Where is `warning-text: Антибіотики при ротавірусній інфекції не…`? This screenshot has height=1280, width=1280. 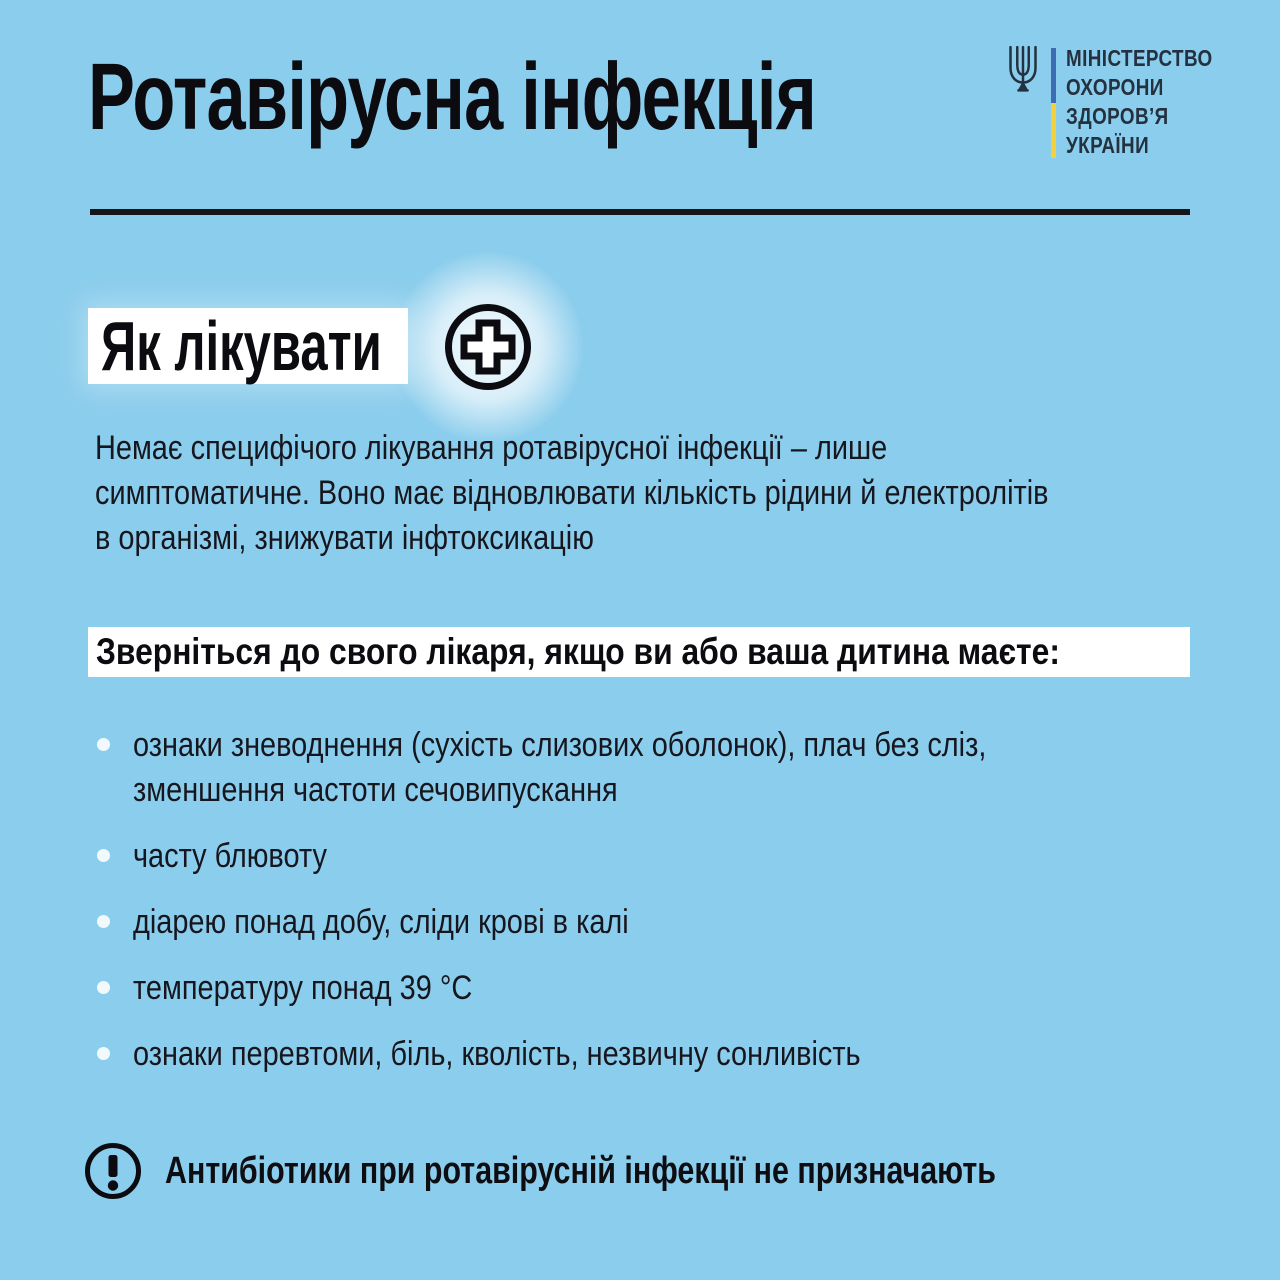 warning-text: Антибіотики при ротавірусній інфекції не… is located at coordinates (580, 1171).